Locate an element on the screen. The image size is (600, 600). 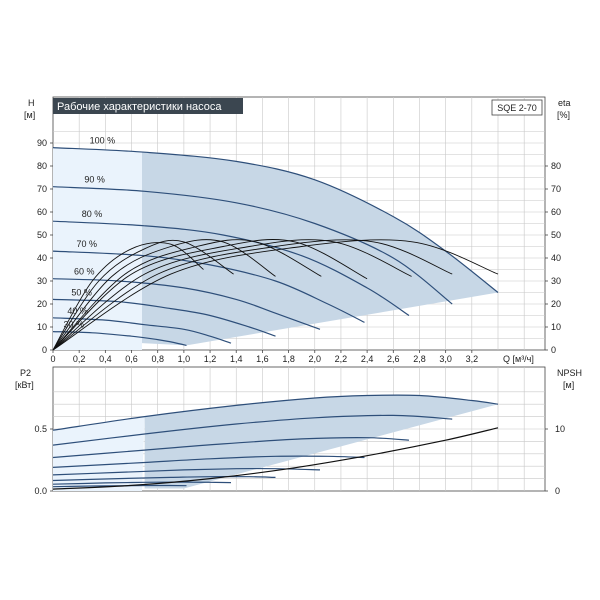
eta-axis-unit: [%] is located at coordinates (563, 115).